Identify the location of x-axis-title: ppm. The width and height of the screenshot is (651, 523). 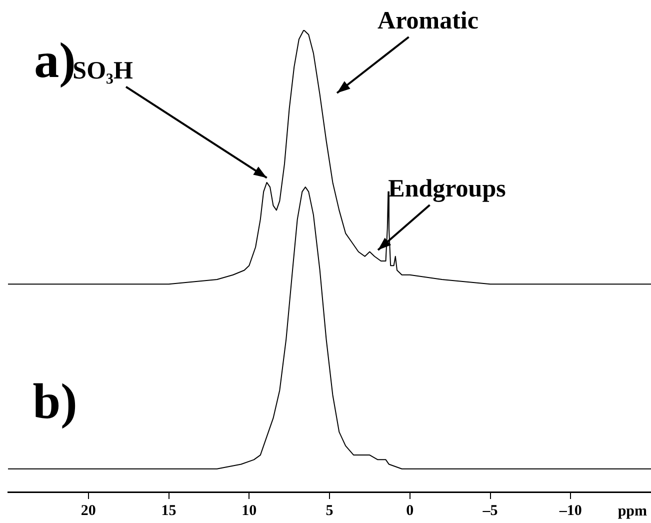
(633, 511).